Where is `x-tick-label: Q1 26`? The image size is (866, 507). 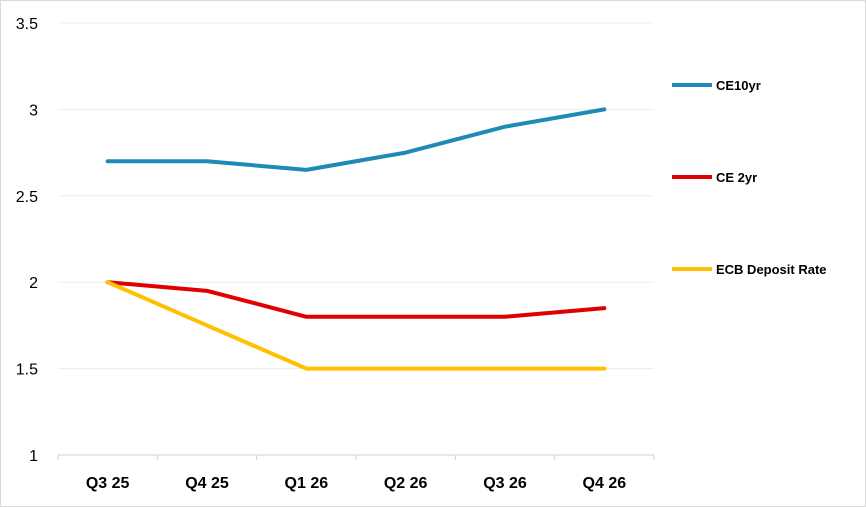
x-tick-label: Q1 26 is located at coordinates (307, 483).